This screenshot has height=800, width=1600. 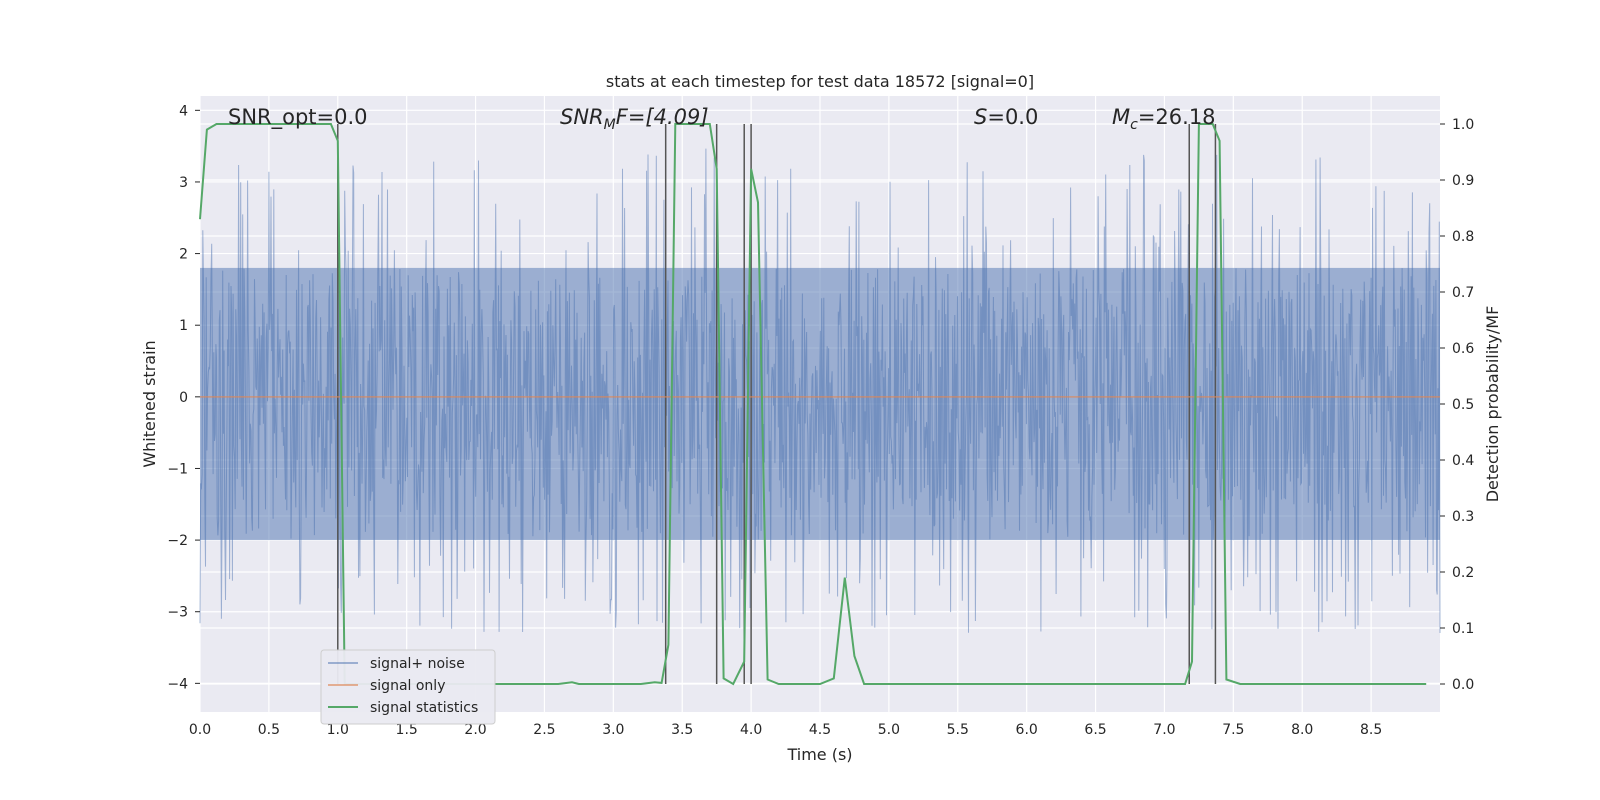 I want to click on y-tick-label: 0, so click(x=183, y=398).